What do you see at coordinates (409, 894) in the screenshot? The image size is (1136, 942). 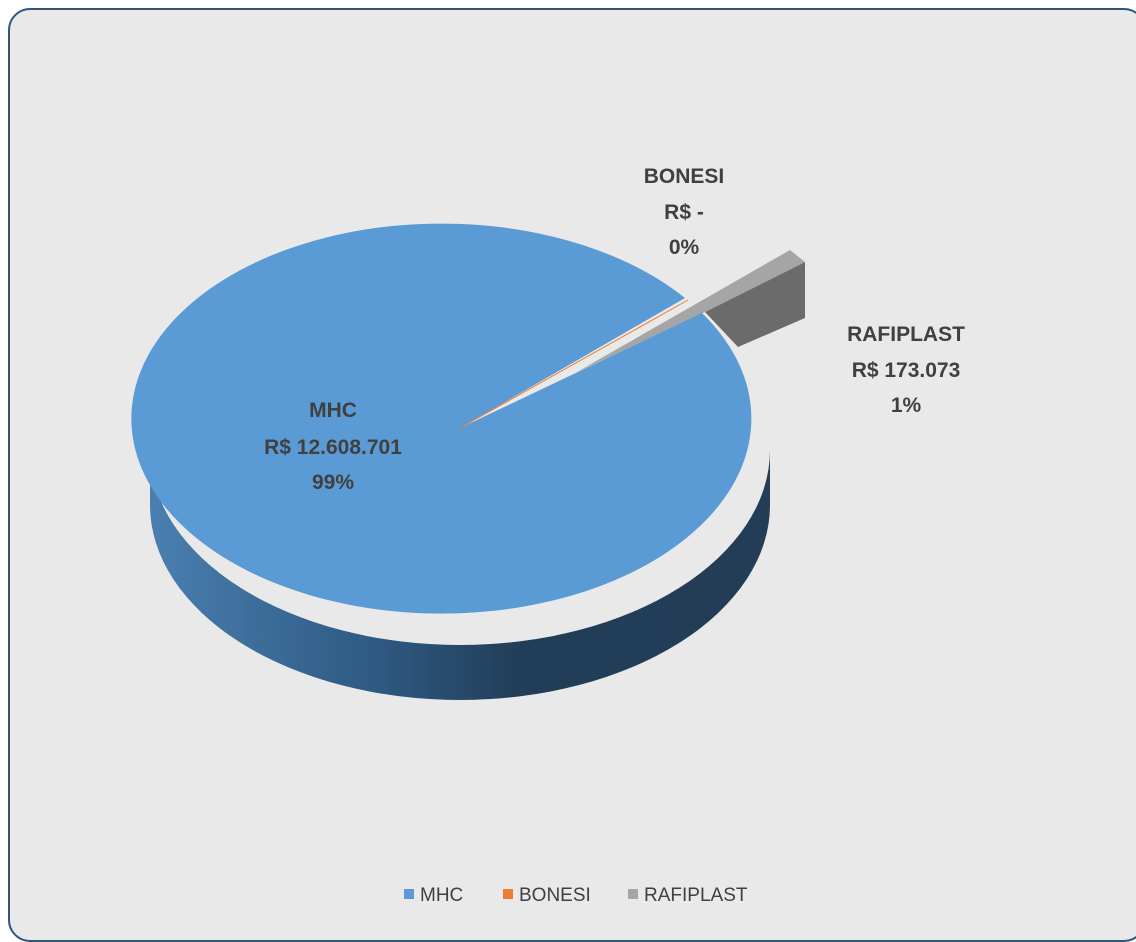 I see `legend-swatch-mhc` at bounding box center [409, 894].